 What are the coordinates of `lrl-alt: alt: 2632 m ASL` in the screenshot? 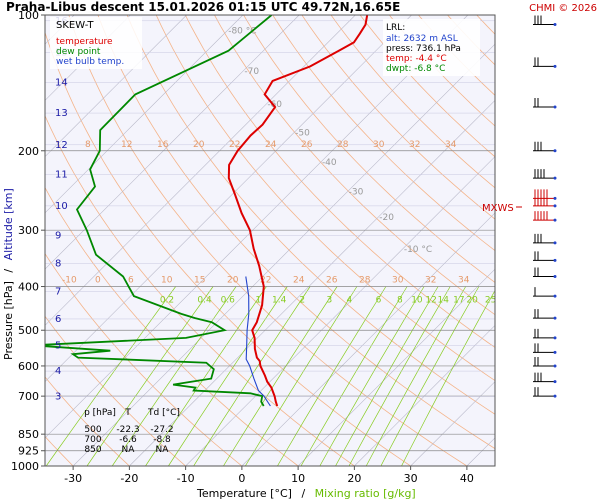 It's located at (422, 39).